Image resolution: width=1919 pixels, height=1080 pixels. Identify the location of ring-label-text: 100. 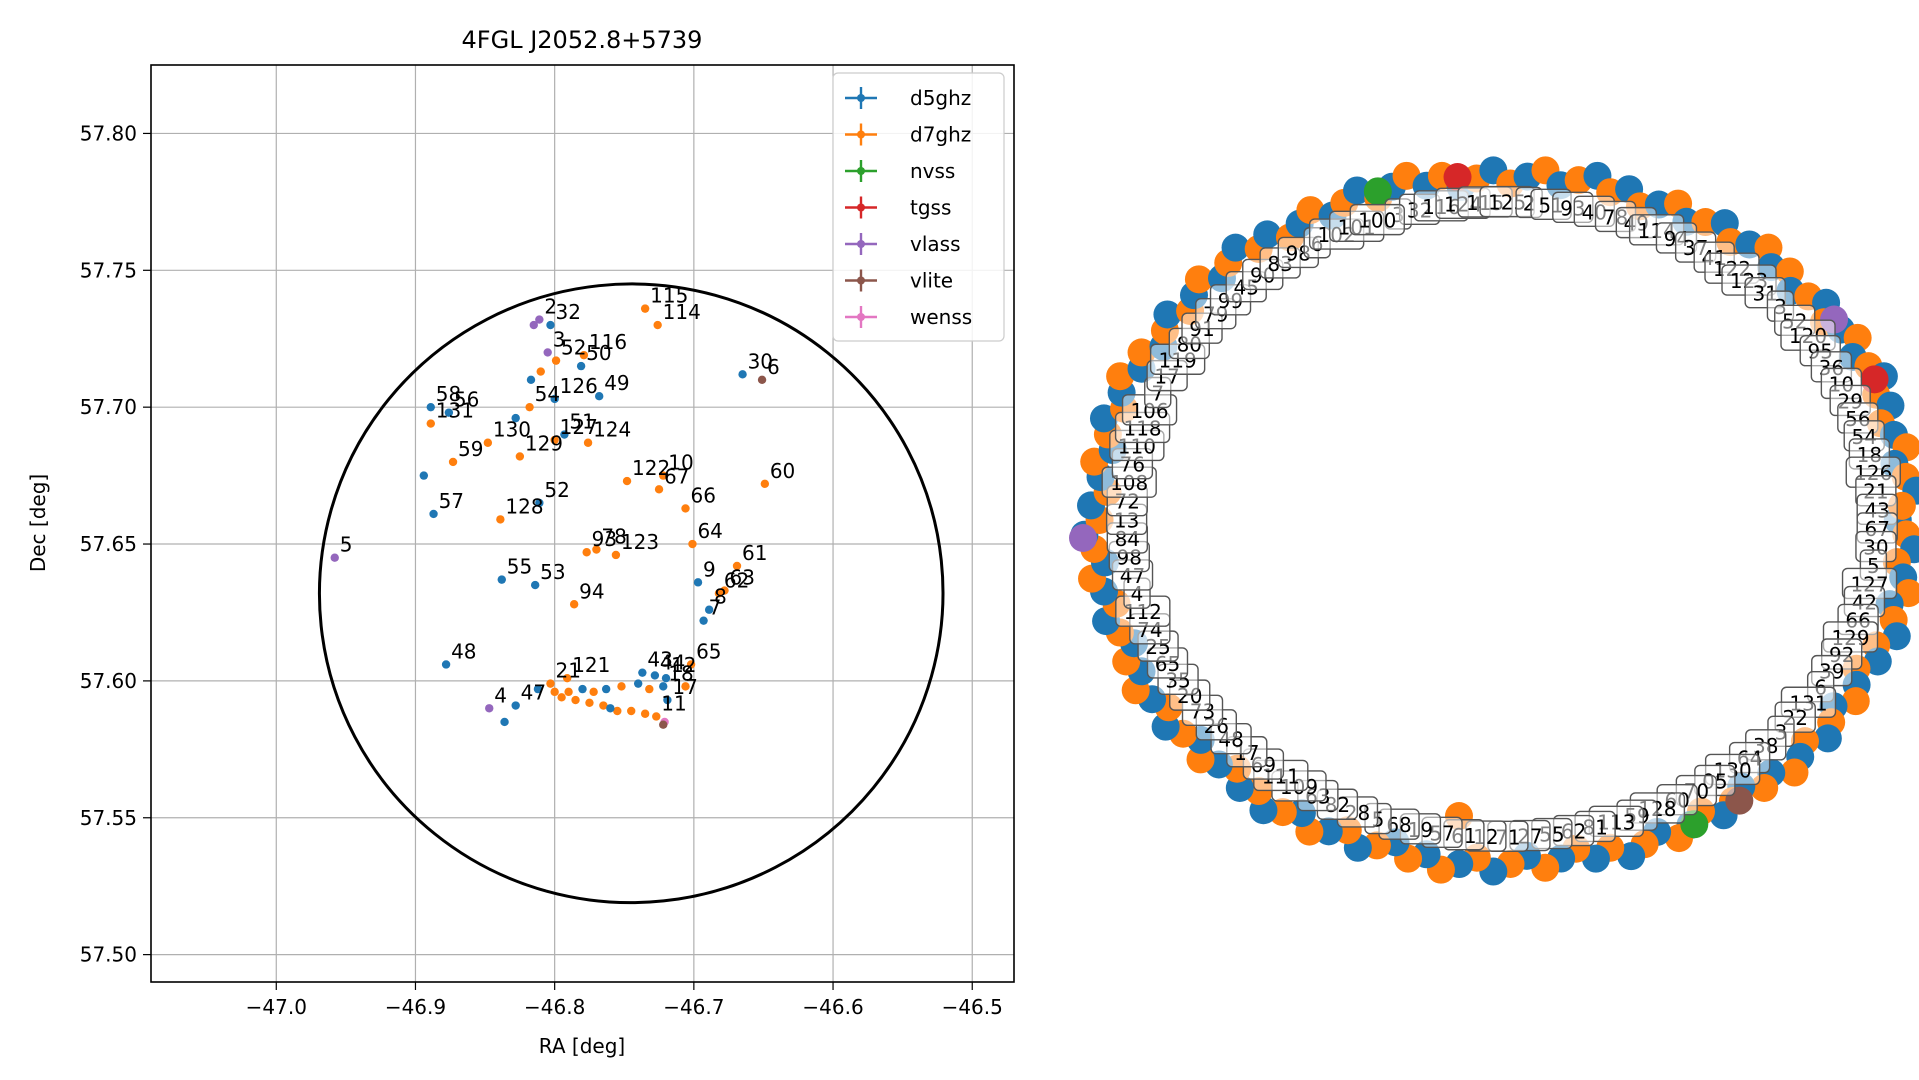
(1377, 221).